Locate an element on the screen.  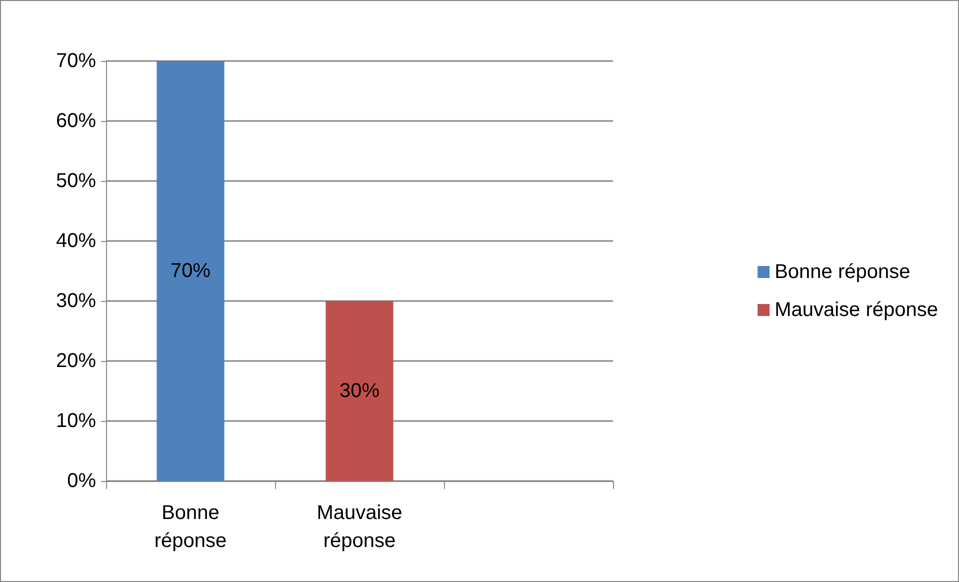
data-label: 70% is located at coordinates (190, 271).